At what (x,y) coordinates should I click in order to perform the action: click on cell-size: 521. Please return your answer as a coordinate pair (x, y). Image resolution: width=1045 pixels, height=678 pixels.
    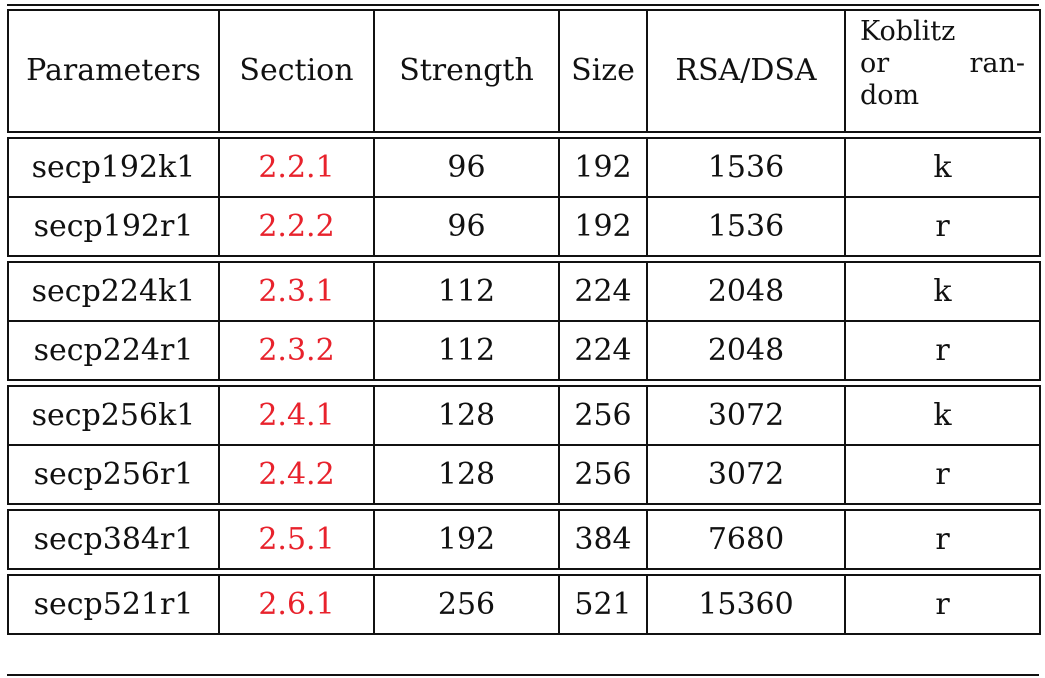
    Looking at the image, I should click on (603, 604).